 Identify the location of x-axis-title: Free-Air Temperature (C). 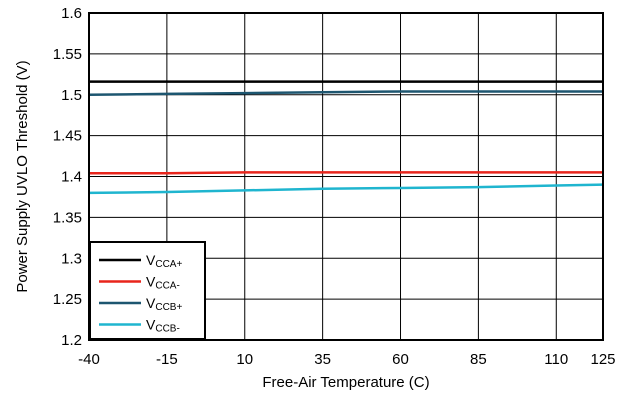
(345, 382).